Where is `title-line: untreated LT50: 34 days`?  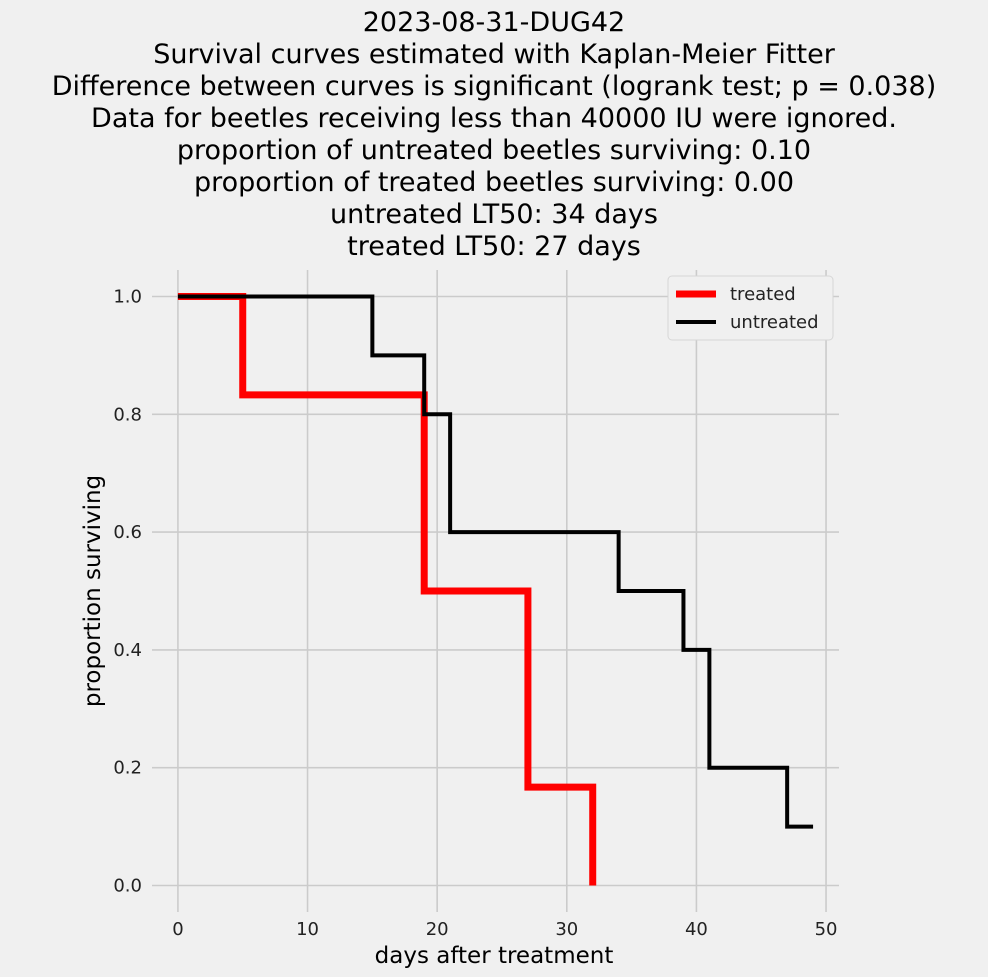
title-line: untreated LT50: 34 days is located at coordinates (494, 214).